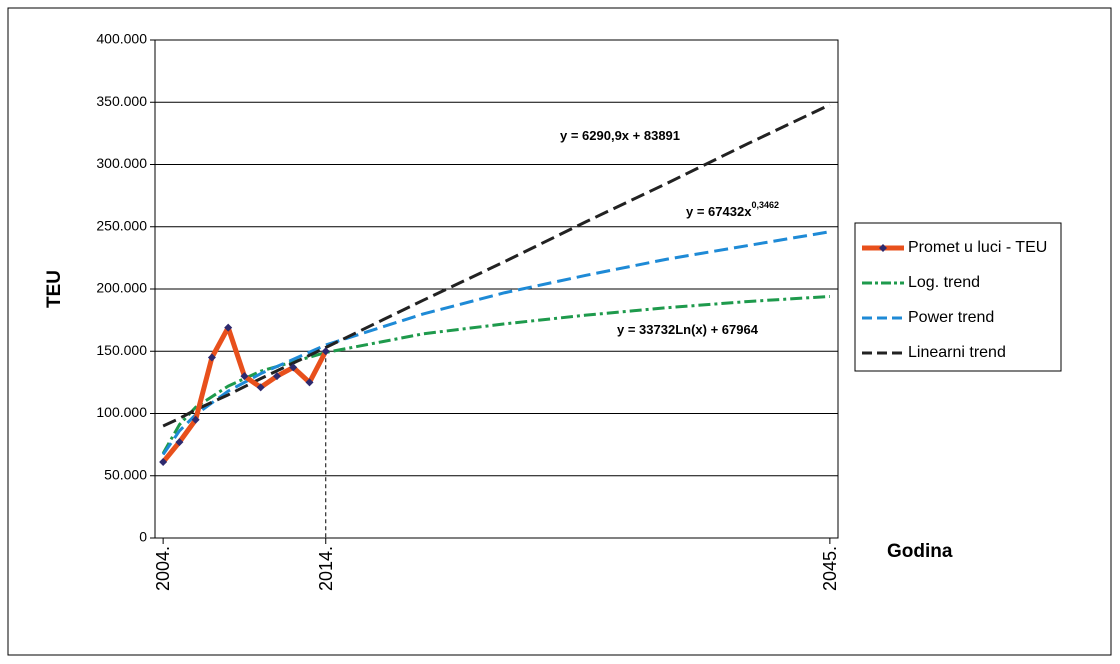  What do you see at coordinates (121, 288) in the screenshot?
I see `y-tick-label: 200.000` at bounding box center [121, 288].